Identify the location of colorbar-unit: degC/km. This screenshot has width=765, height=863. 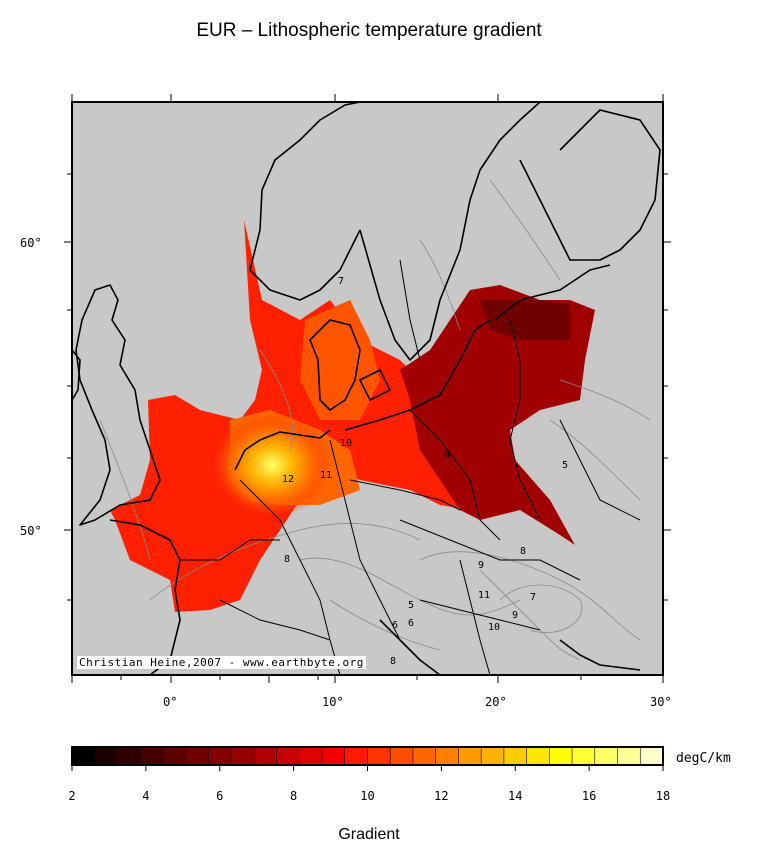
(703, 758).